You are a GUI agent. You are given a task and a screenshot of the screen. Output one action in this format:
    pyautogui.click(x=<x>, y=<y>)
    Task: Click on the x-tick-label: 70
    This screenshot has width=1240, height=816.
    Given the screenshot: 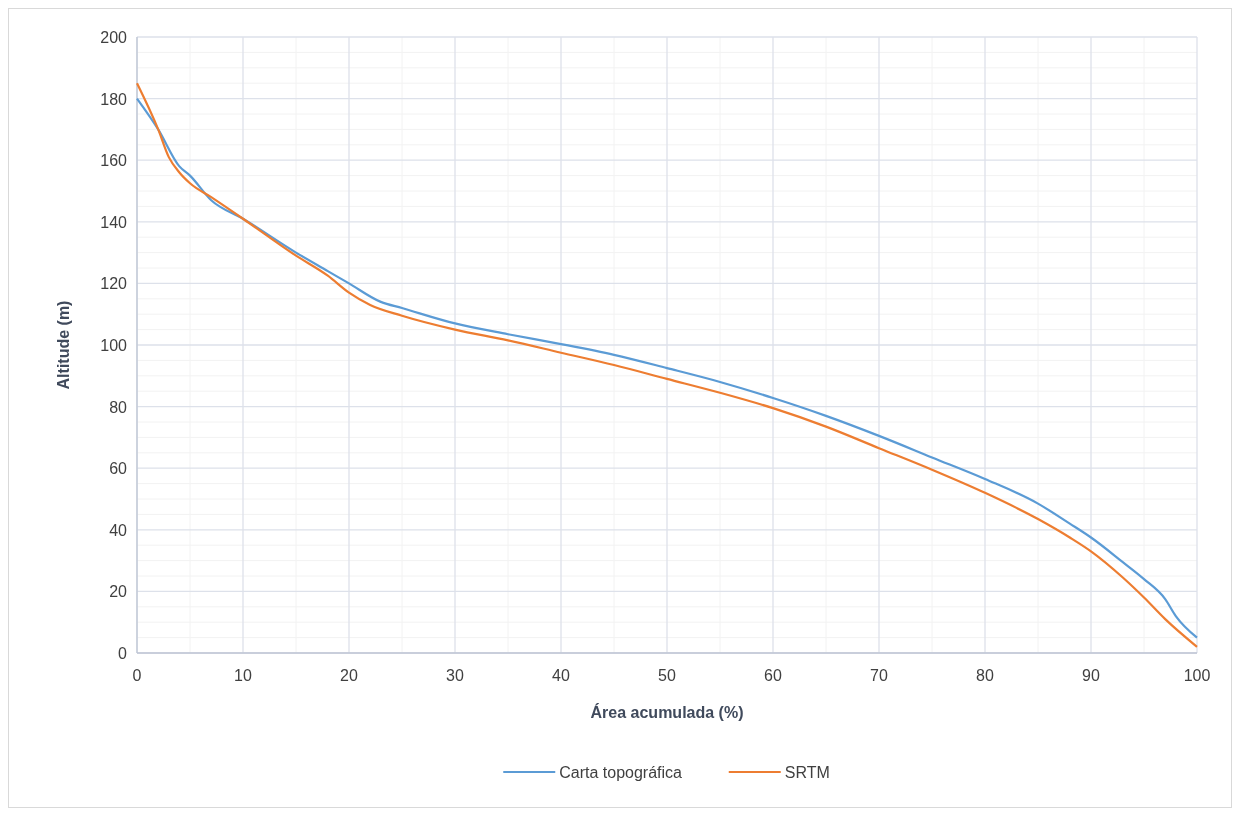 What is the action you would take?
    pyautogui.click(x=879, y=675)
    